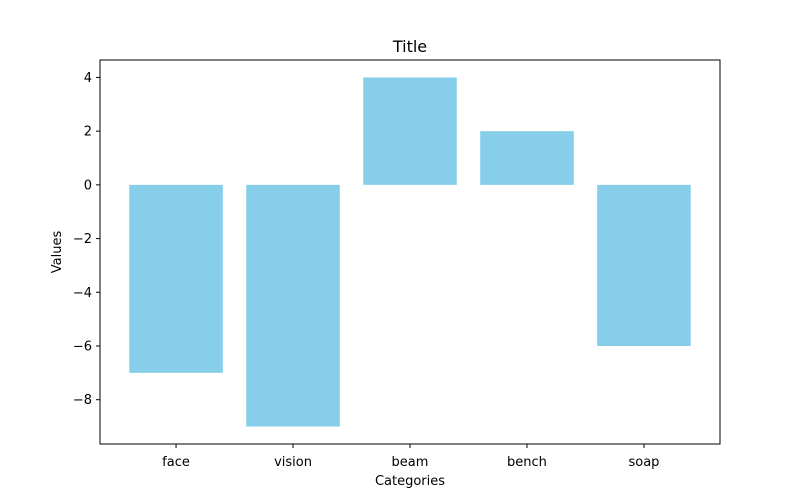  What do you see at coordinates (88, 78) in the screenshot?
I see `y-tick-label: 4` at bounding box center [88, 78].